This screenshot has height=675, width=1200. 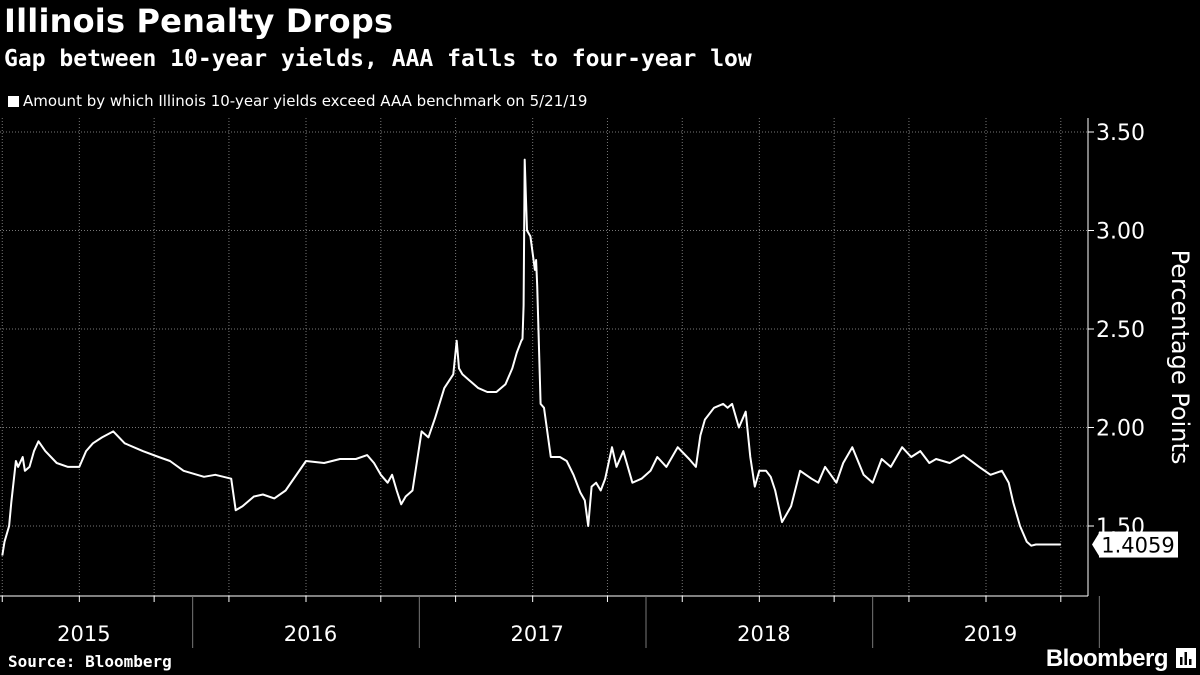 What do you see at coordinates (1180, 357) in the screenshot?
I see `y-axis-label: Percentage Points` at bounding box center [1180, 357].